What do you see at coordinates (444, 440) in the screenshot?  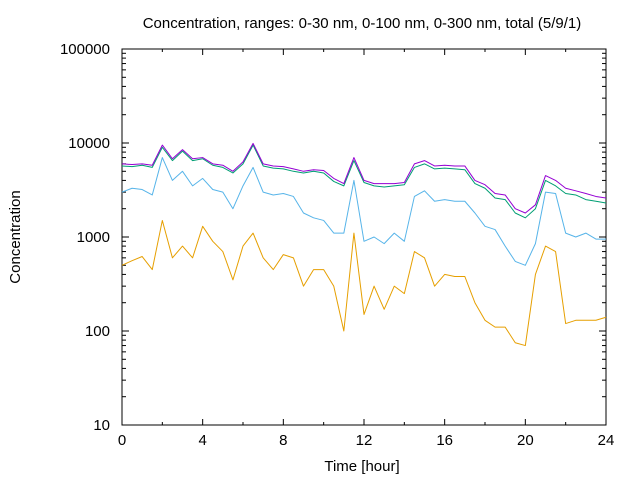 I see `x-tick-label: 16` at bounding box center [444, 440].